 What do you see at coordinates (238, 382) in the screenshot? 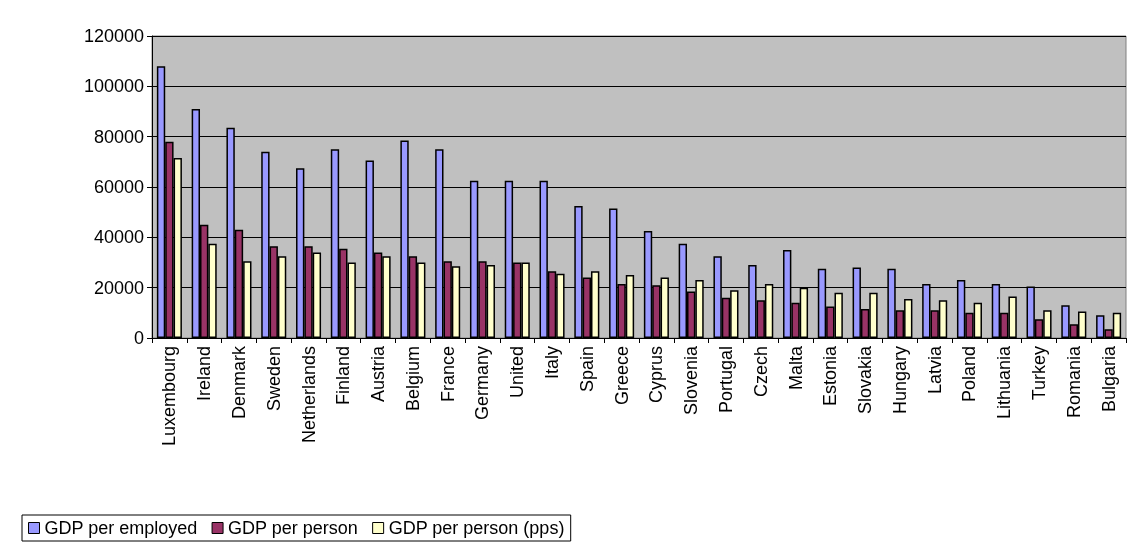
I see `x-tick-label: Denmark` at bounding box center [238, 382].